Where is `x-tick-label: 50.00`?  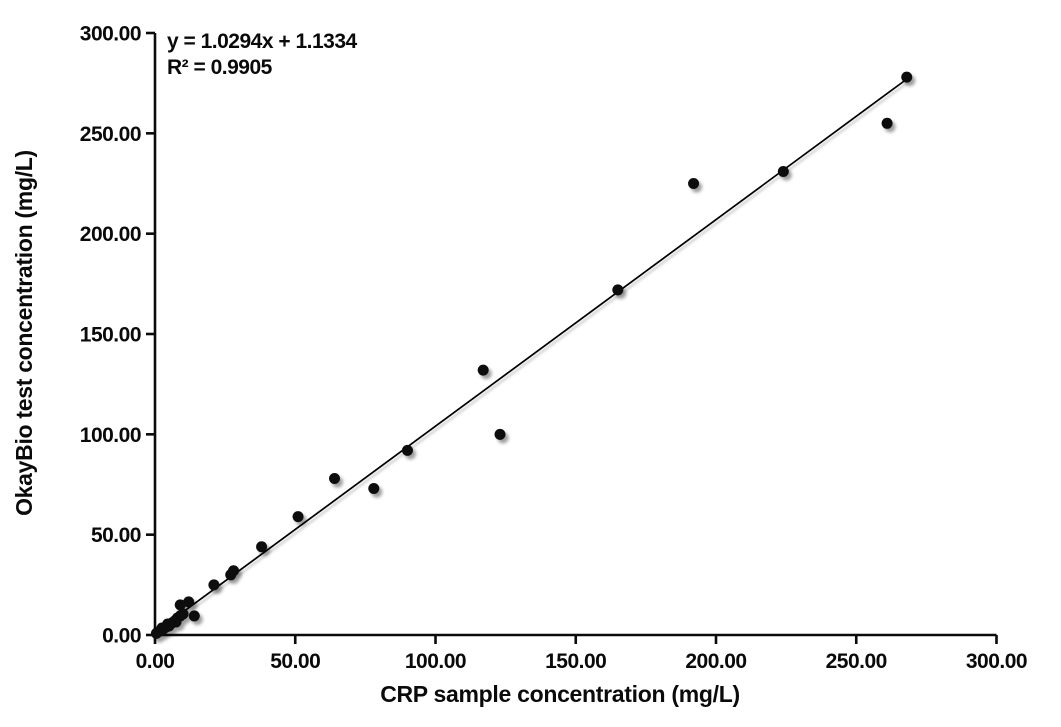
x-tick-label: 50.00 is located at coordinates (295, 661).